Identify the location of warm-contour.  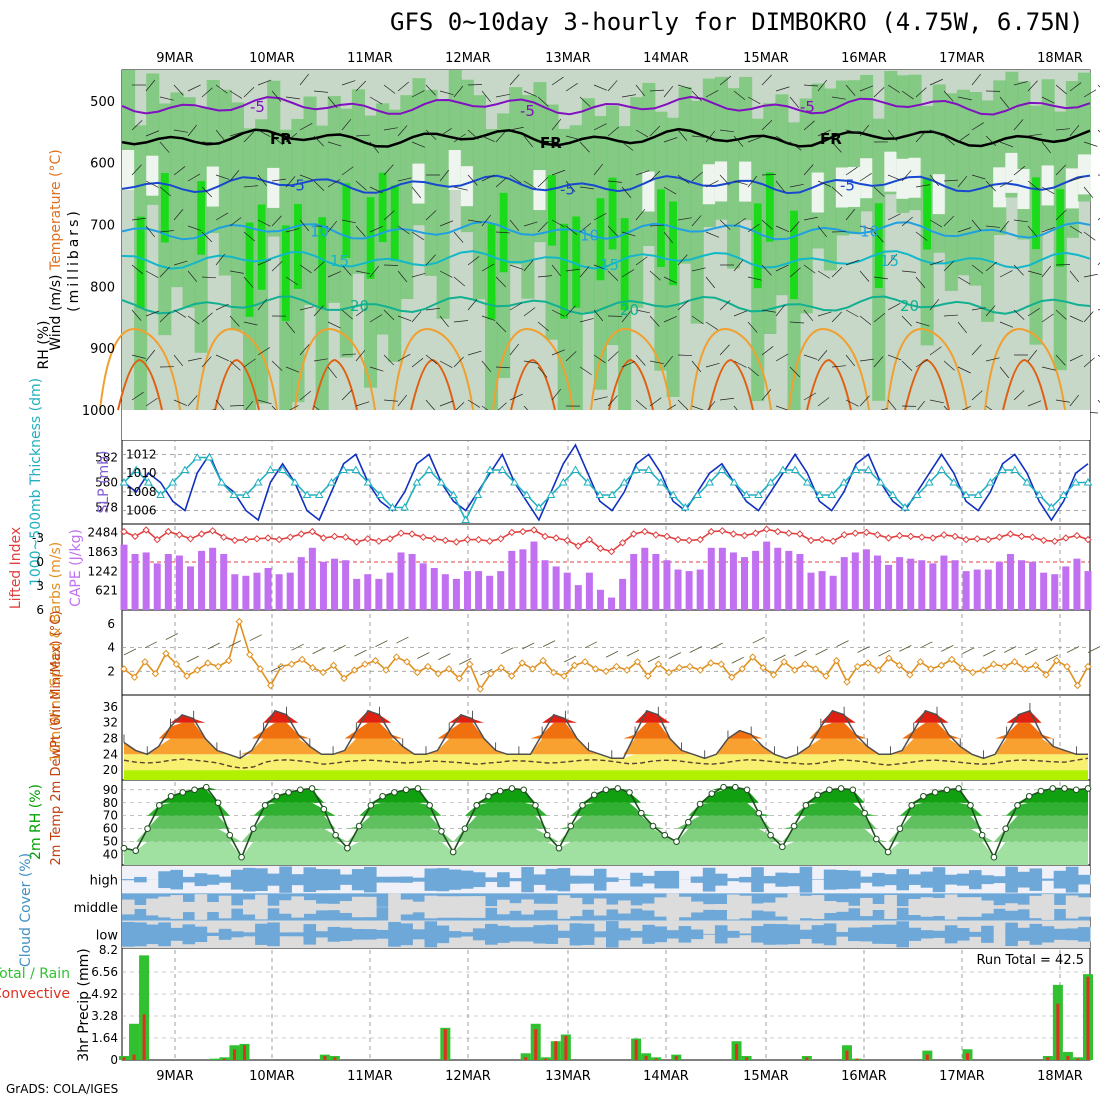
(731, 369).